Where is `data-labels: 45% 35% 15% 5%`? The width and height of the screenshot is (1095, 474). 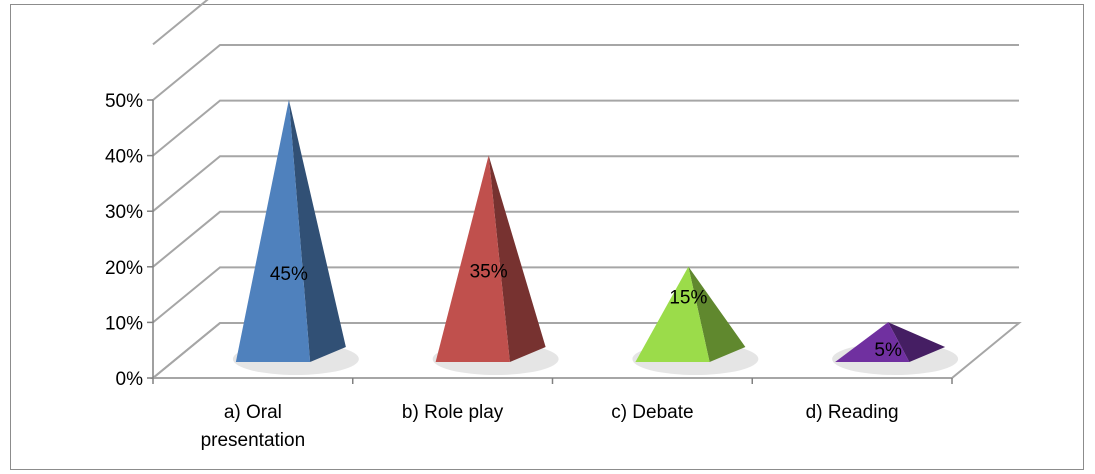
data-labels: 45% 35% 15% 5% is located at coordinates (586, 311).